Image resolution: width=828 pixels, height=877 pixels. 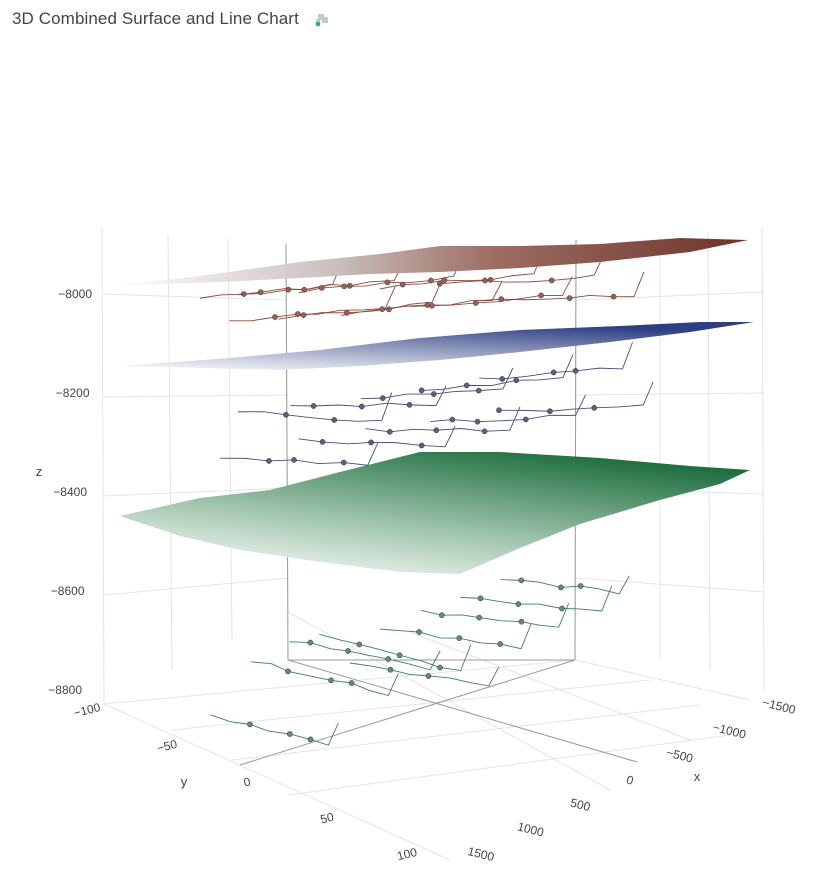 I want to click on y-axis-ticks: −100 −50 0 50 100, so click(x=245, y=781).